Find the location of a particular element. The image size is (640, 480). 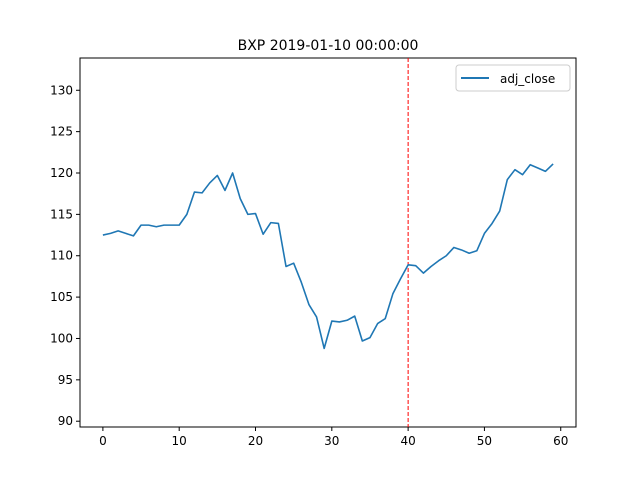

legend-box is located at coordinates (513, 78).